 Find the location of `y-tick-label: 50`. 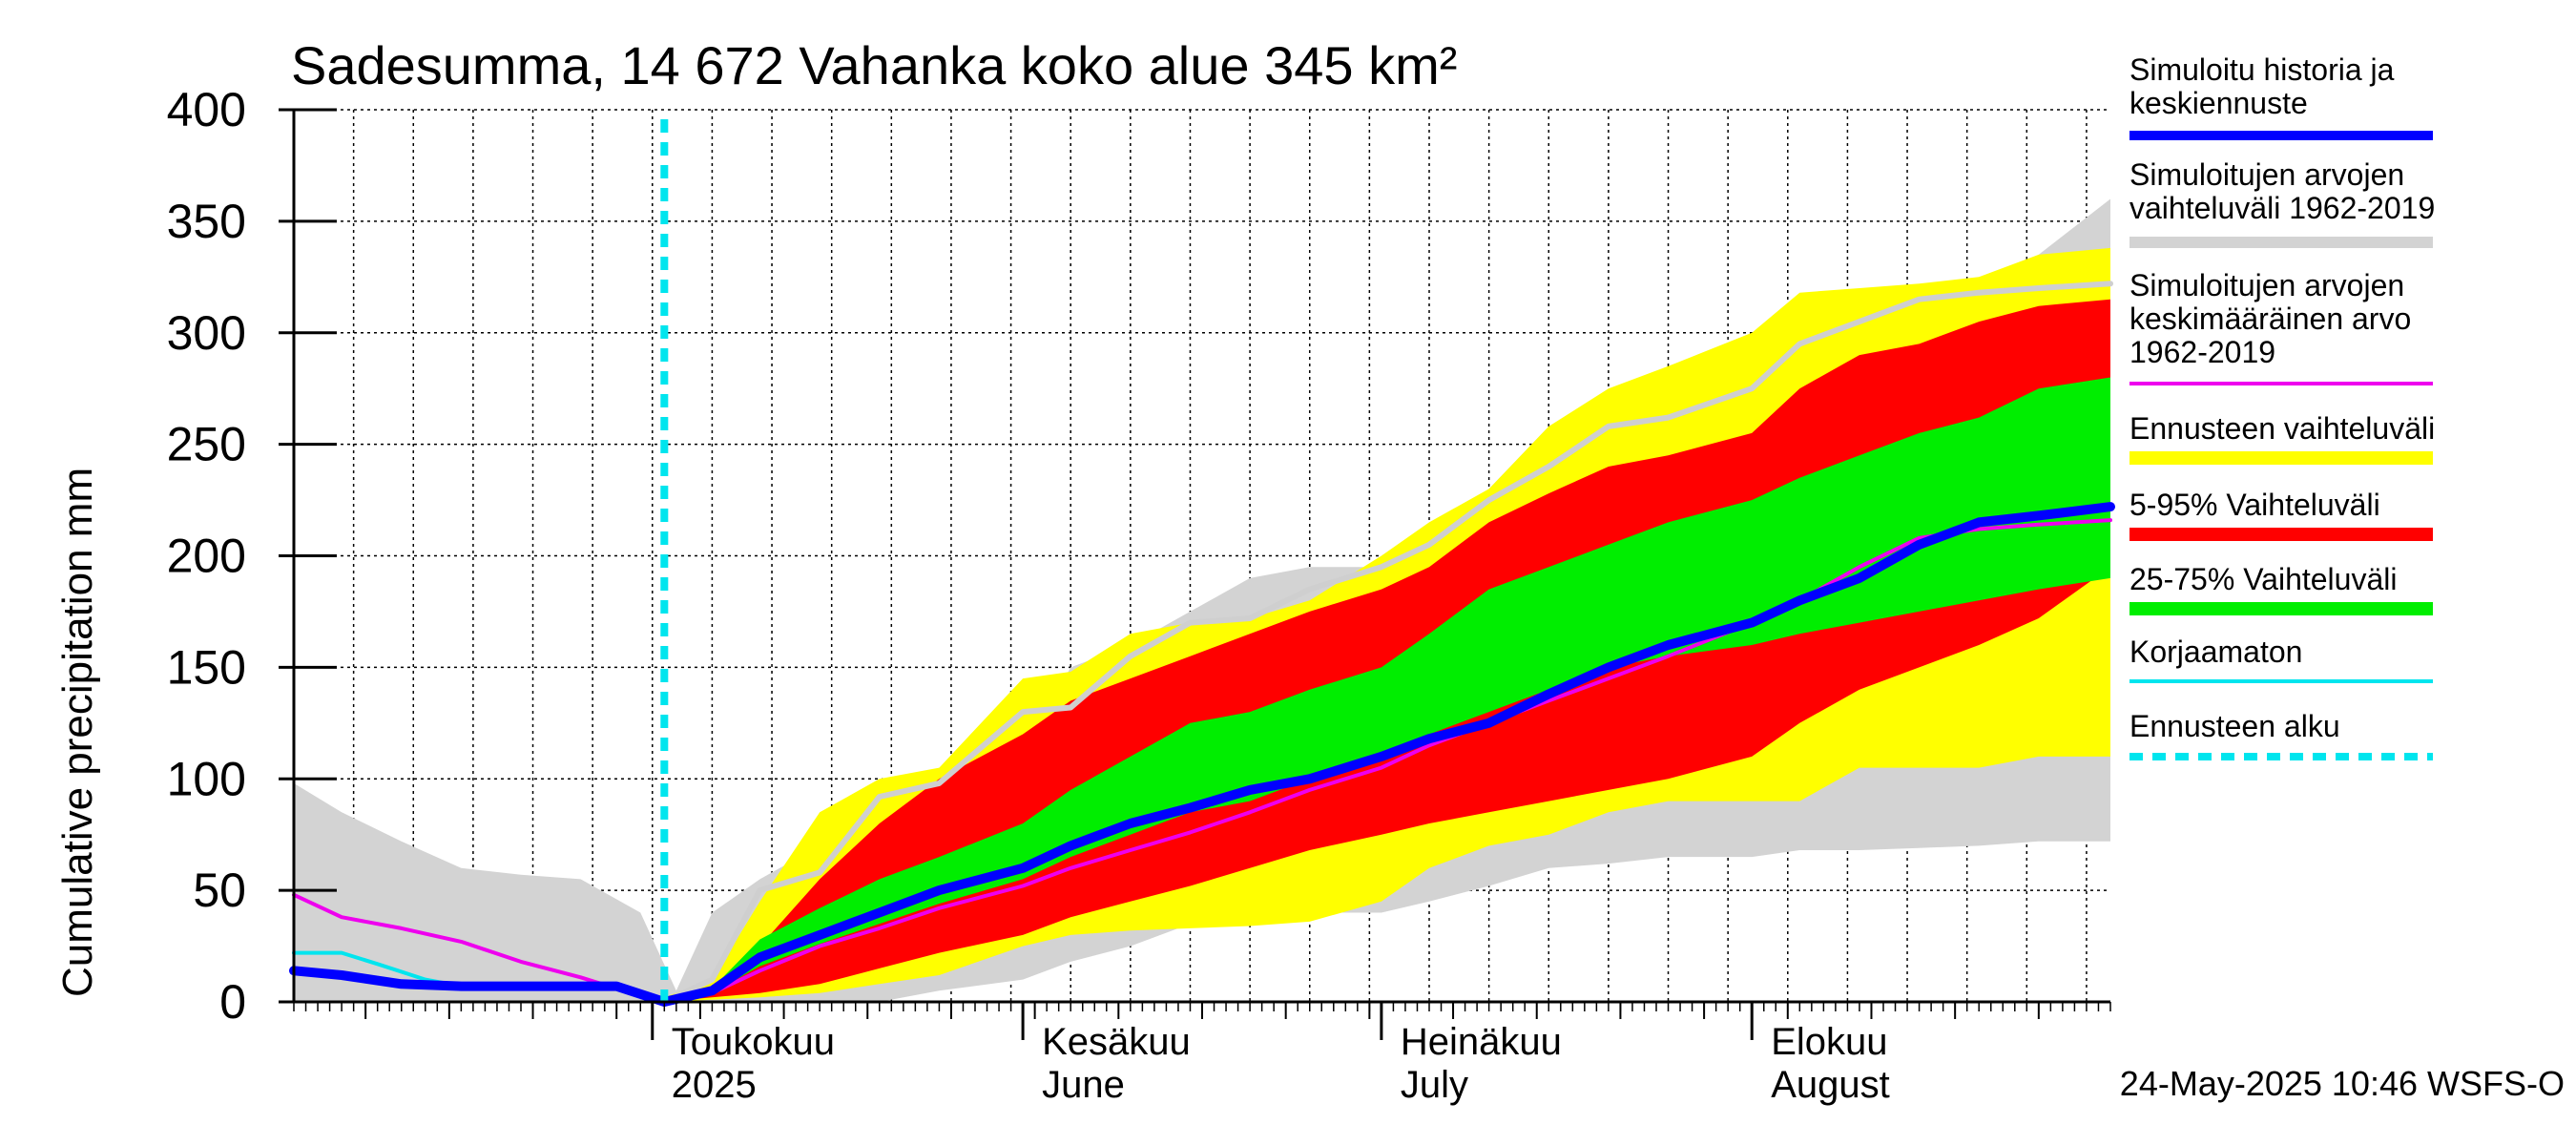

y-tick-label: 50 is located at coordinates (219, 890).